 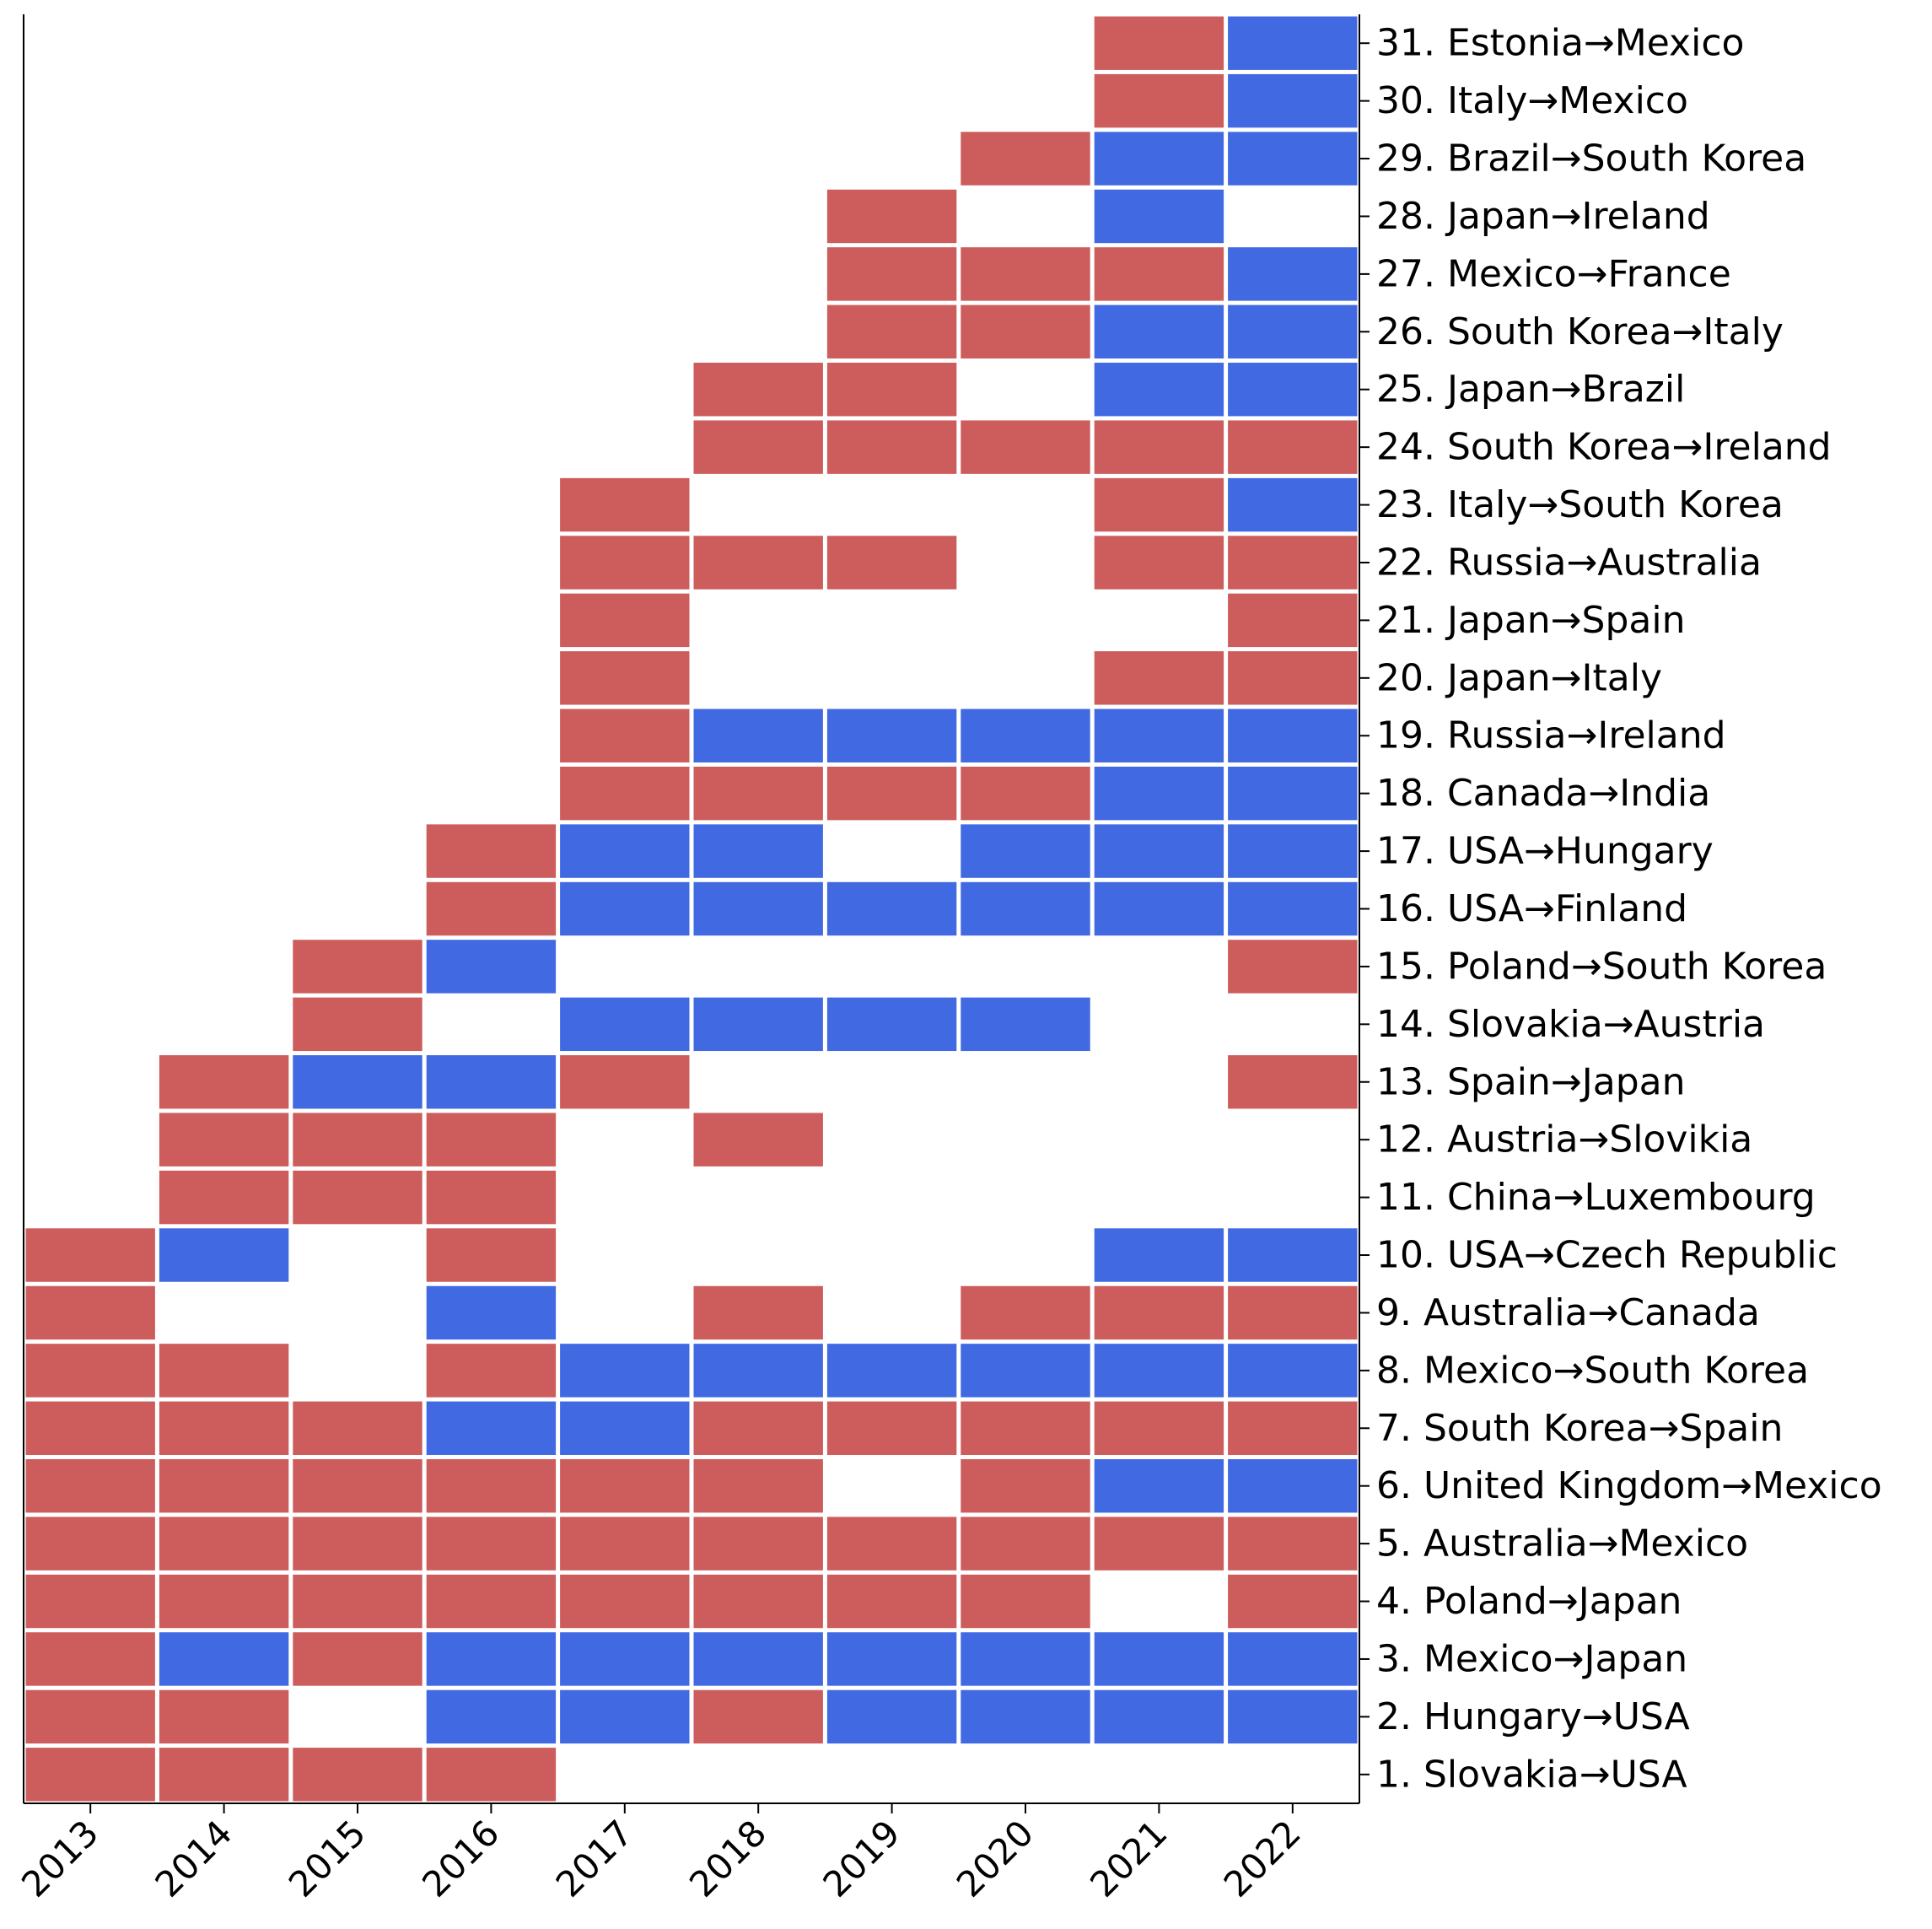 What do you see at coordinates (224, 1485) in the screenshot?
I see `cell-row6-2014` at bounding box center [224, 1485].